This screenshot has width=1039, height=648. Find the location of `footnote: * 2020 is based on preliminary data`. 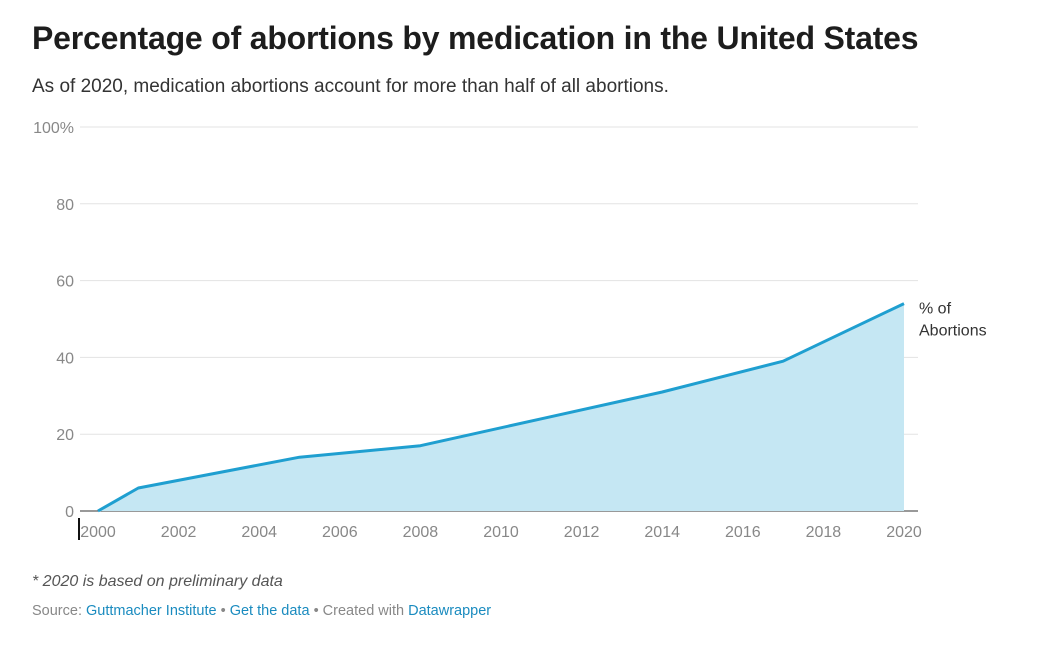

footnote: * 2020 is based on preliminary data is located at coordinates (157, 581).